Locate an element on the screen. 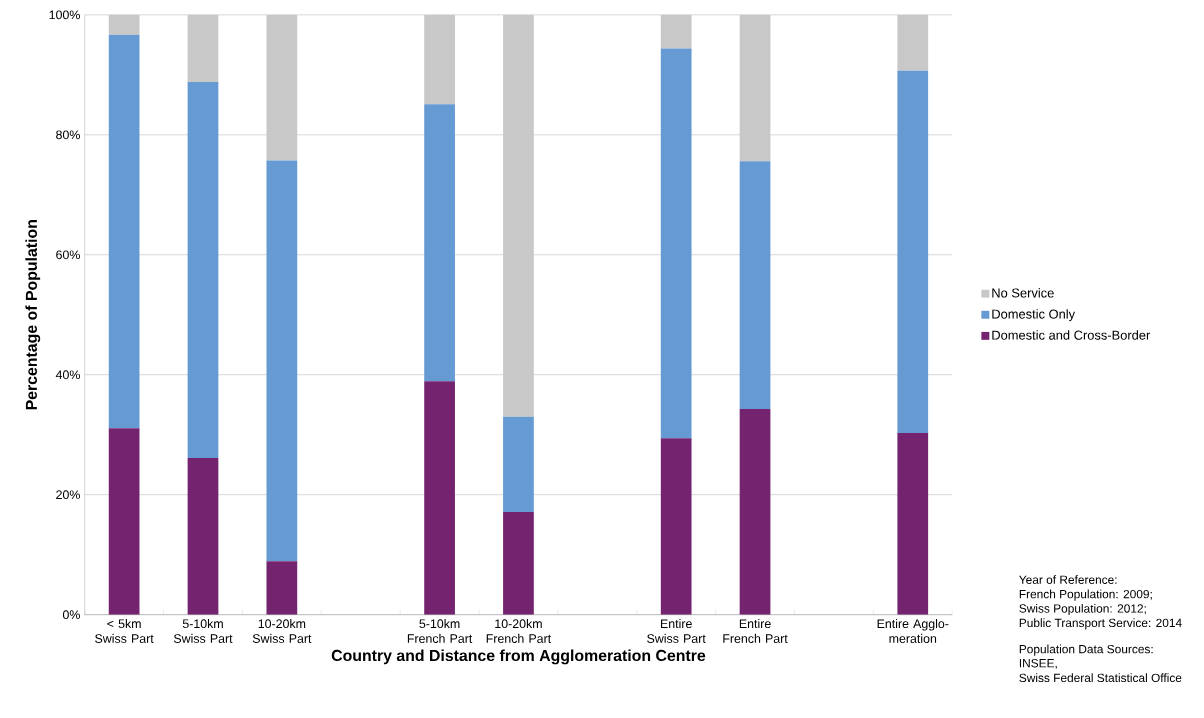 This screenshot has height=718, width=1204. y-axis-title: Percentage of Population is located at coordinates (33, 315).